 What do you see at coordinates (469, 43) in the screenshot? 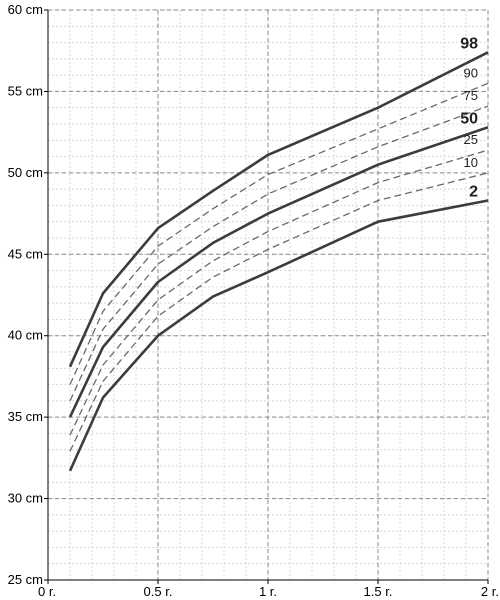
I see `percentile-label-98: 98` at bounding box center [469, 43].